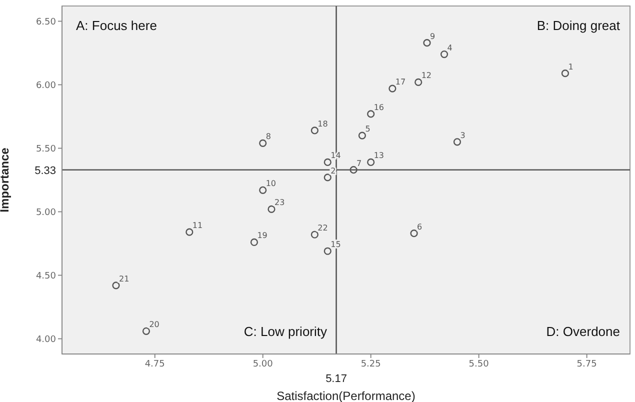 The width and height of the screenshot is (635, 402). Describe the element at coordinates (46, 276) in the screenshot. I see `y-tick-label: 4.50` at that location.